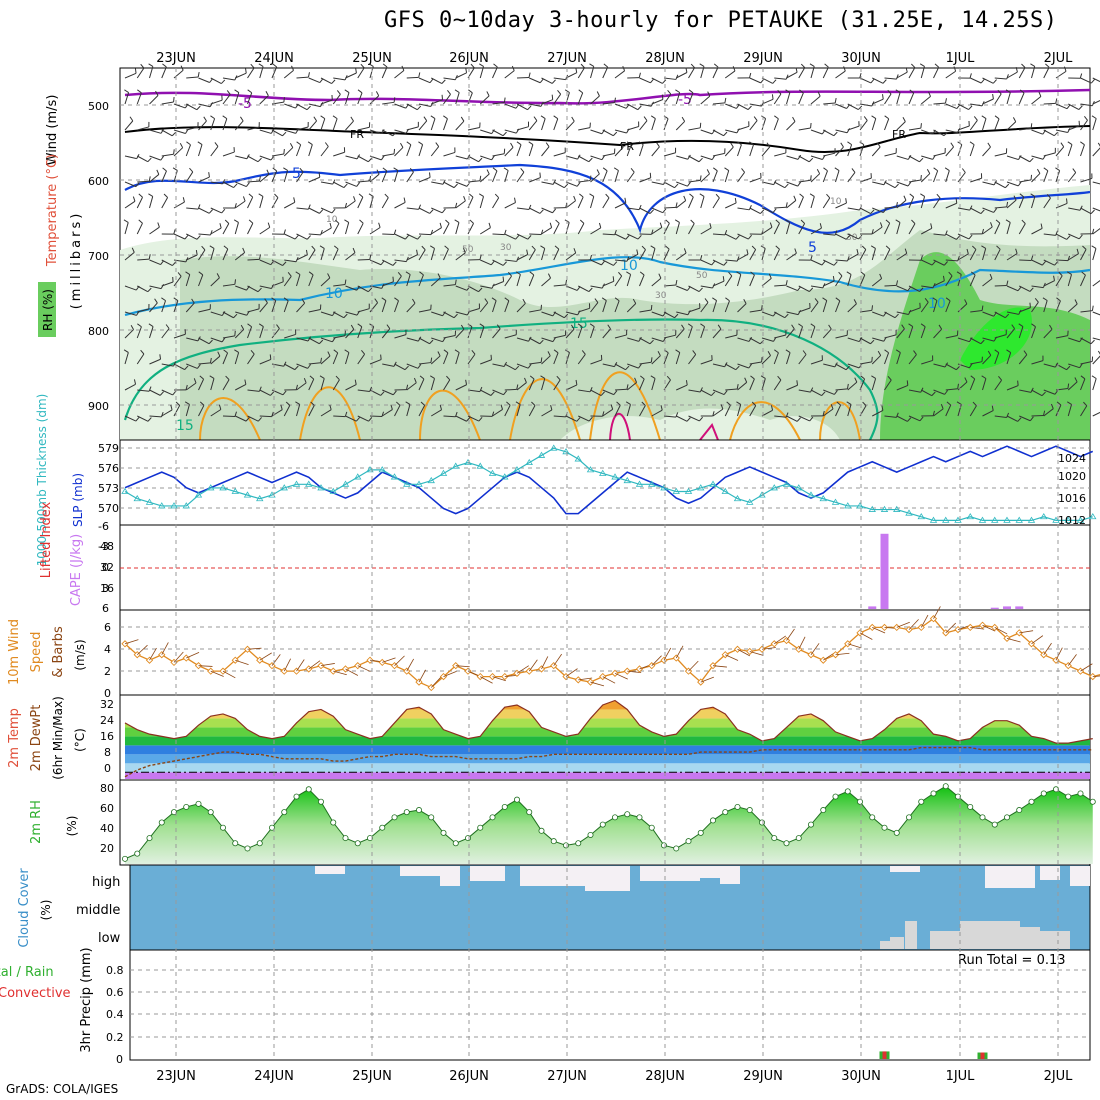  I want to click on cloud-low-block, so click(990, 935).